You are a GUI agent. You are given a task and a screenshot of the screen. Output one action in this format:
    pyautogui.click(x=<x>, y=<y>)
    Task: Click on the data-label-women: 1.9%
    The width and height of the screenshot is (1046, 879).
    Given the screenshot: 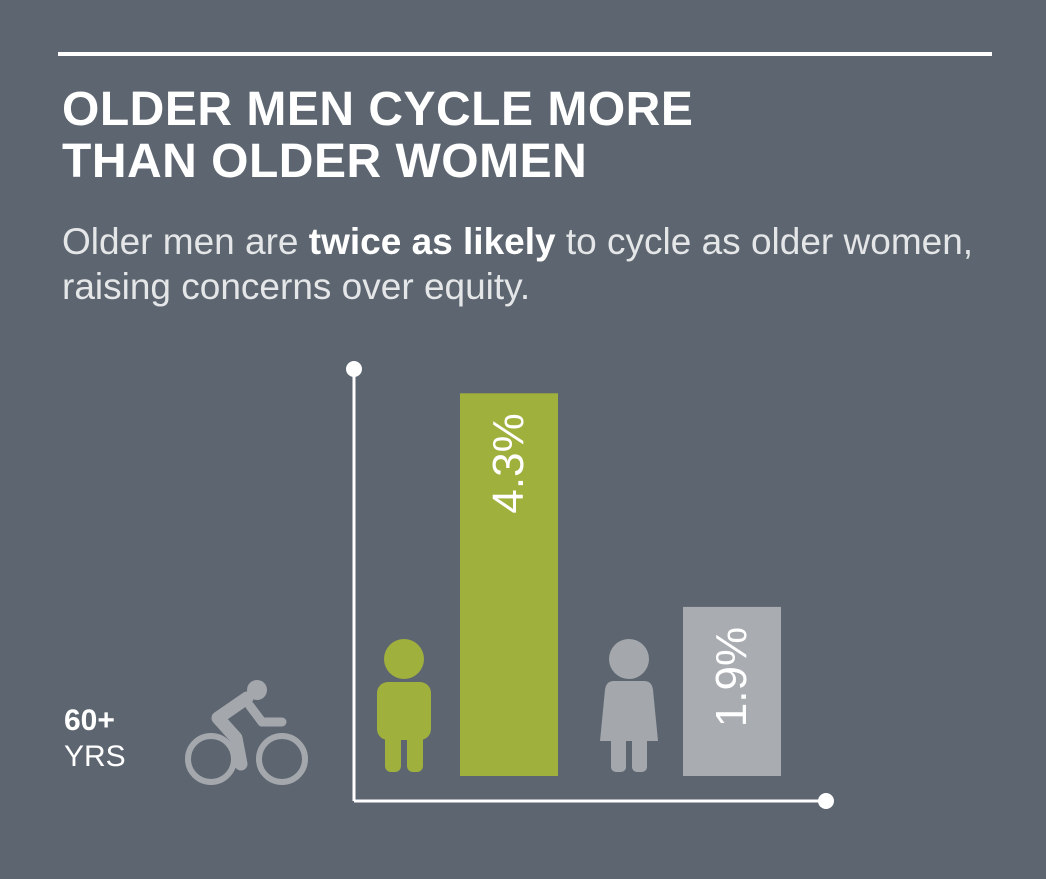 What is the action you would take?
    pyautogui.click(x=731, y=677)
    